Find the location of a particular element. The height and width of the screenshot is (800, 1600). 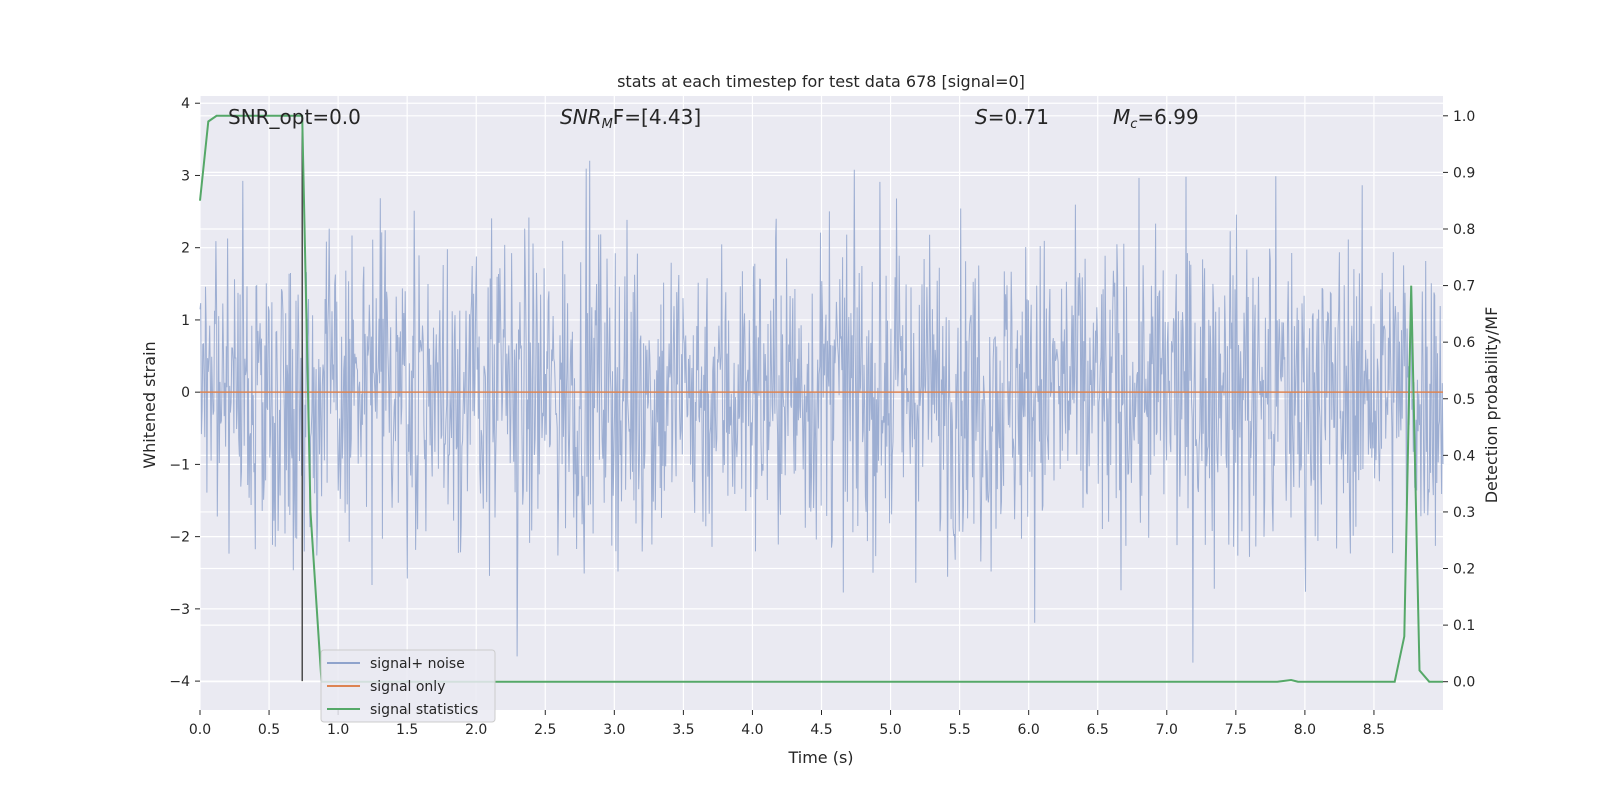

annotation-s: S=0.71 is located at coordinates (1012, 117).